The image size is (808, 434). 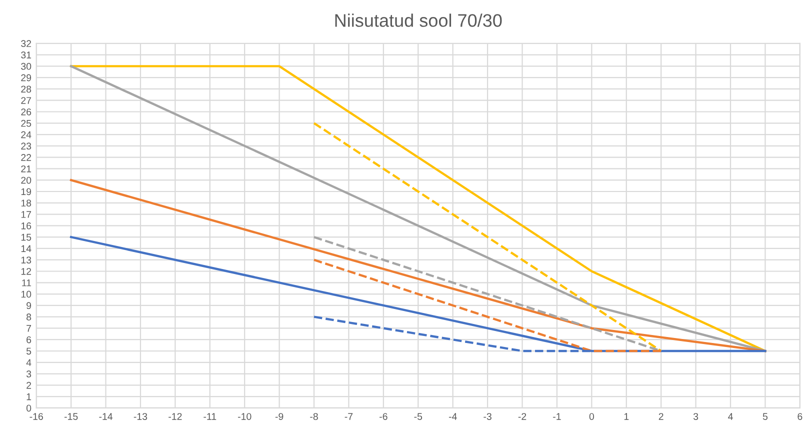 What do you see at coordinates (141, 416) in the screenshot?
I see `x-tick-label: -13` at bounding box center [141, 416].